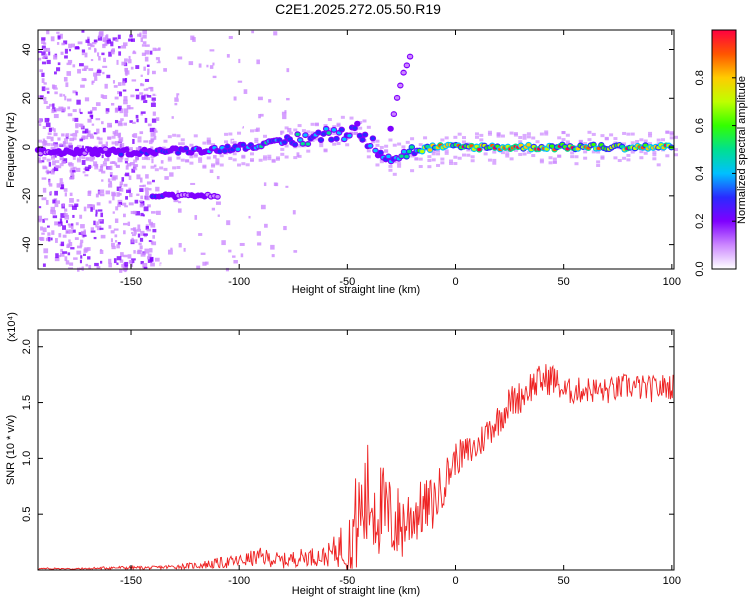 Image resolution: width=750 pixels, height=600 pixels. I want to click on snr-x-tick-label: -150, so click(131, 581).